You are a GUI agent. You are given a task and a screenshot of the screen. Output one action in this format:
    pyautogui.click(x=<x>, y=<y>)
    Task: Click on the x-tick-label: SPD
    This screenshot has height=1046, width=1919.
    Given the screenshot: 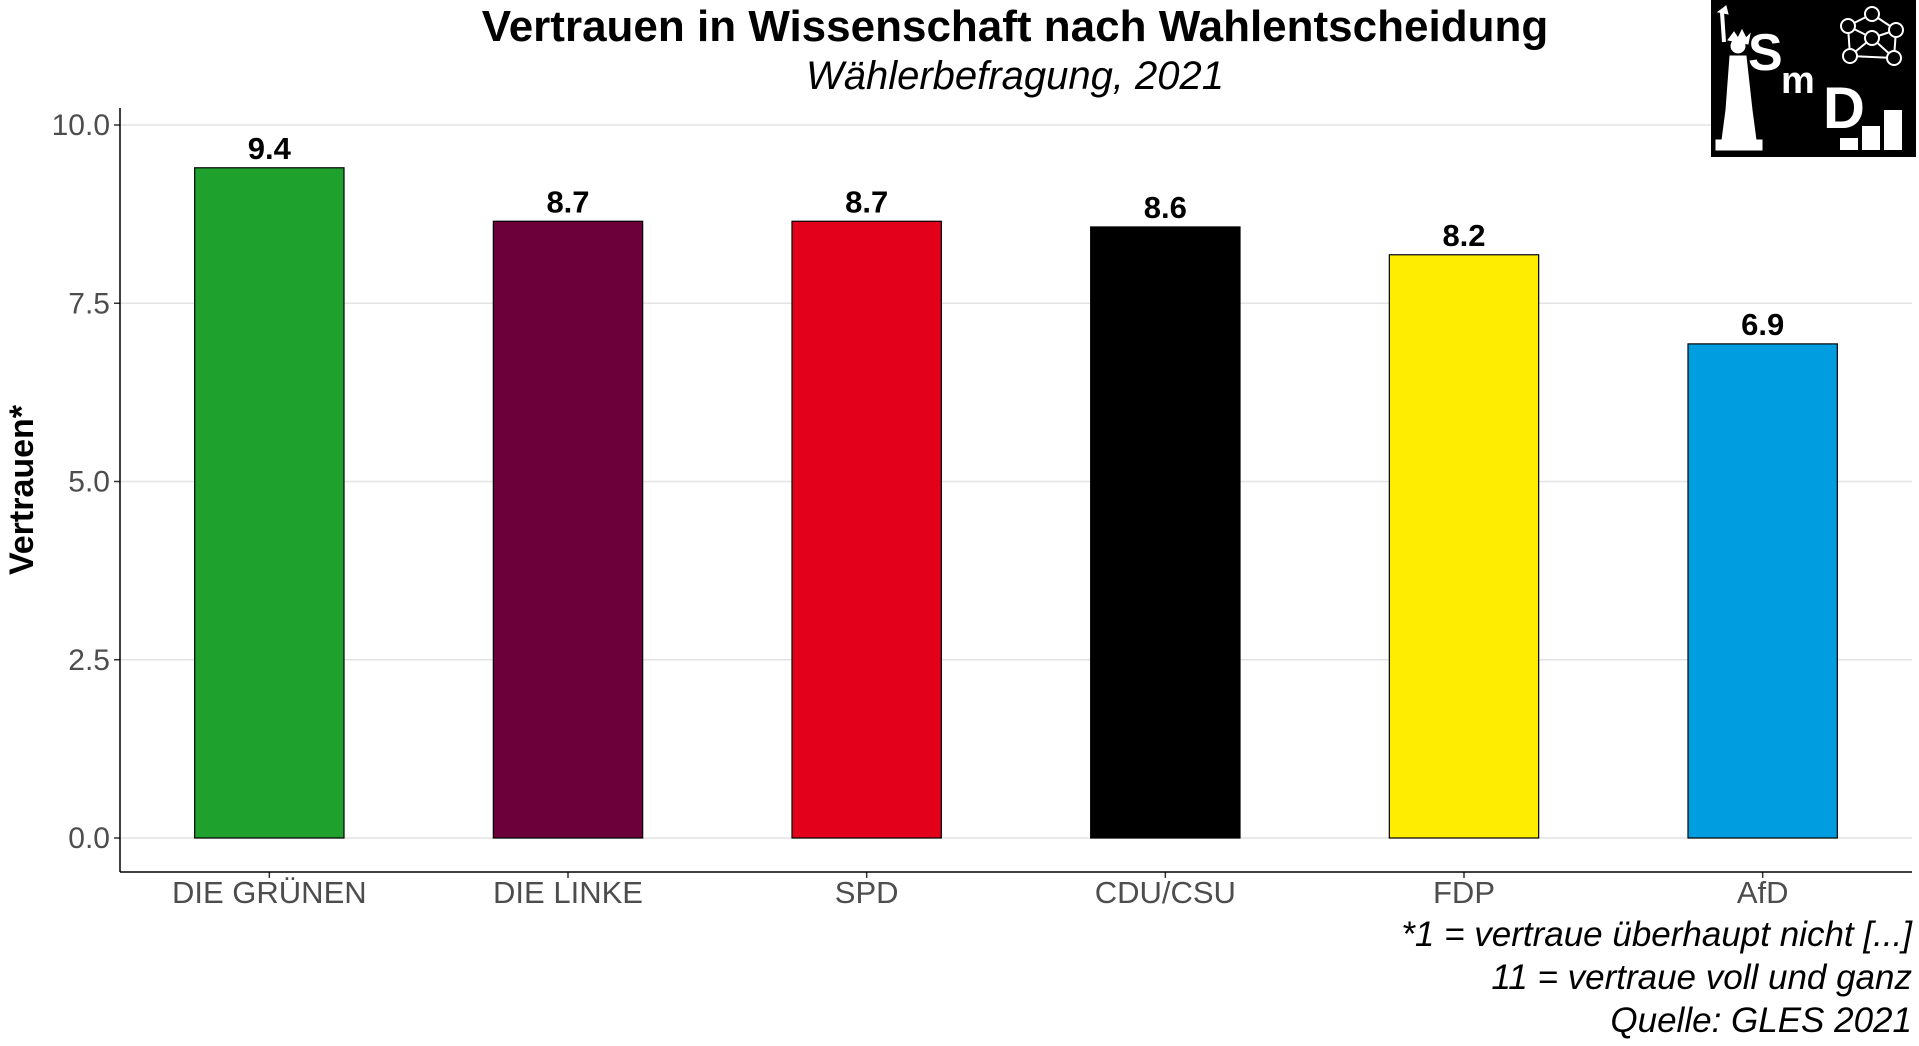 What is the action you would take?
    pyautogui.click(x=867, y=892)
    